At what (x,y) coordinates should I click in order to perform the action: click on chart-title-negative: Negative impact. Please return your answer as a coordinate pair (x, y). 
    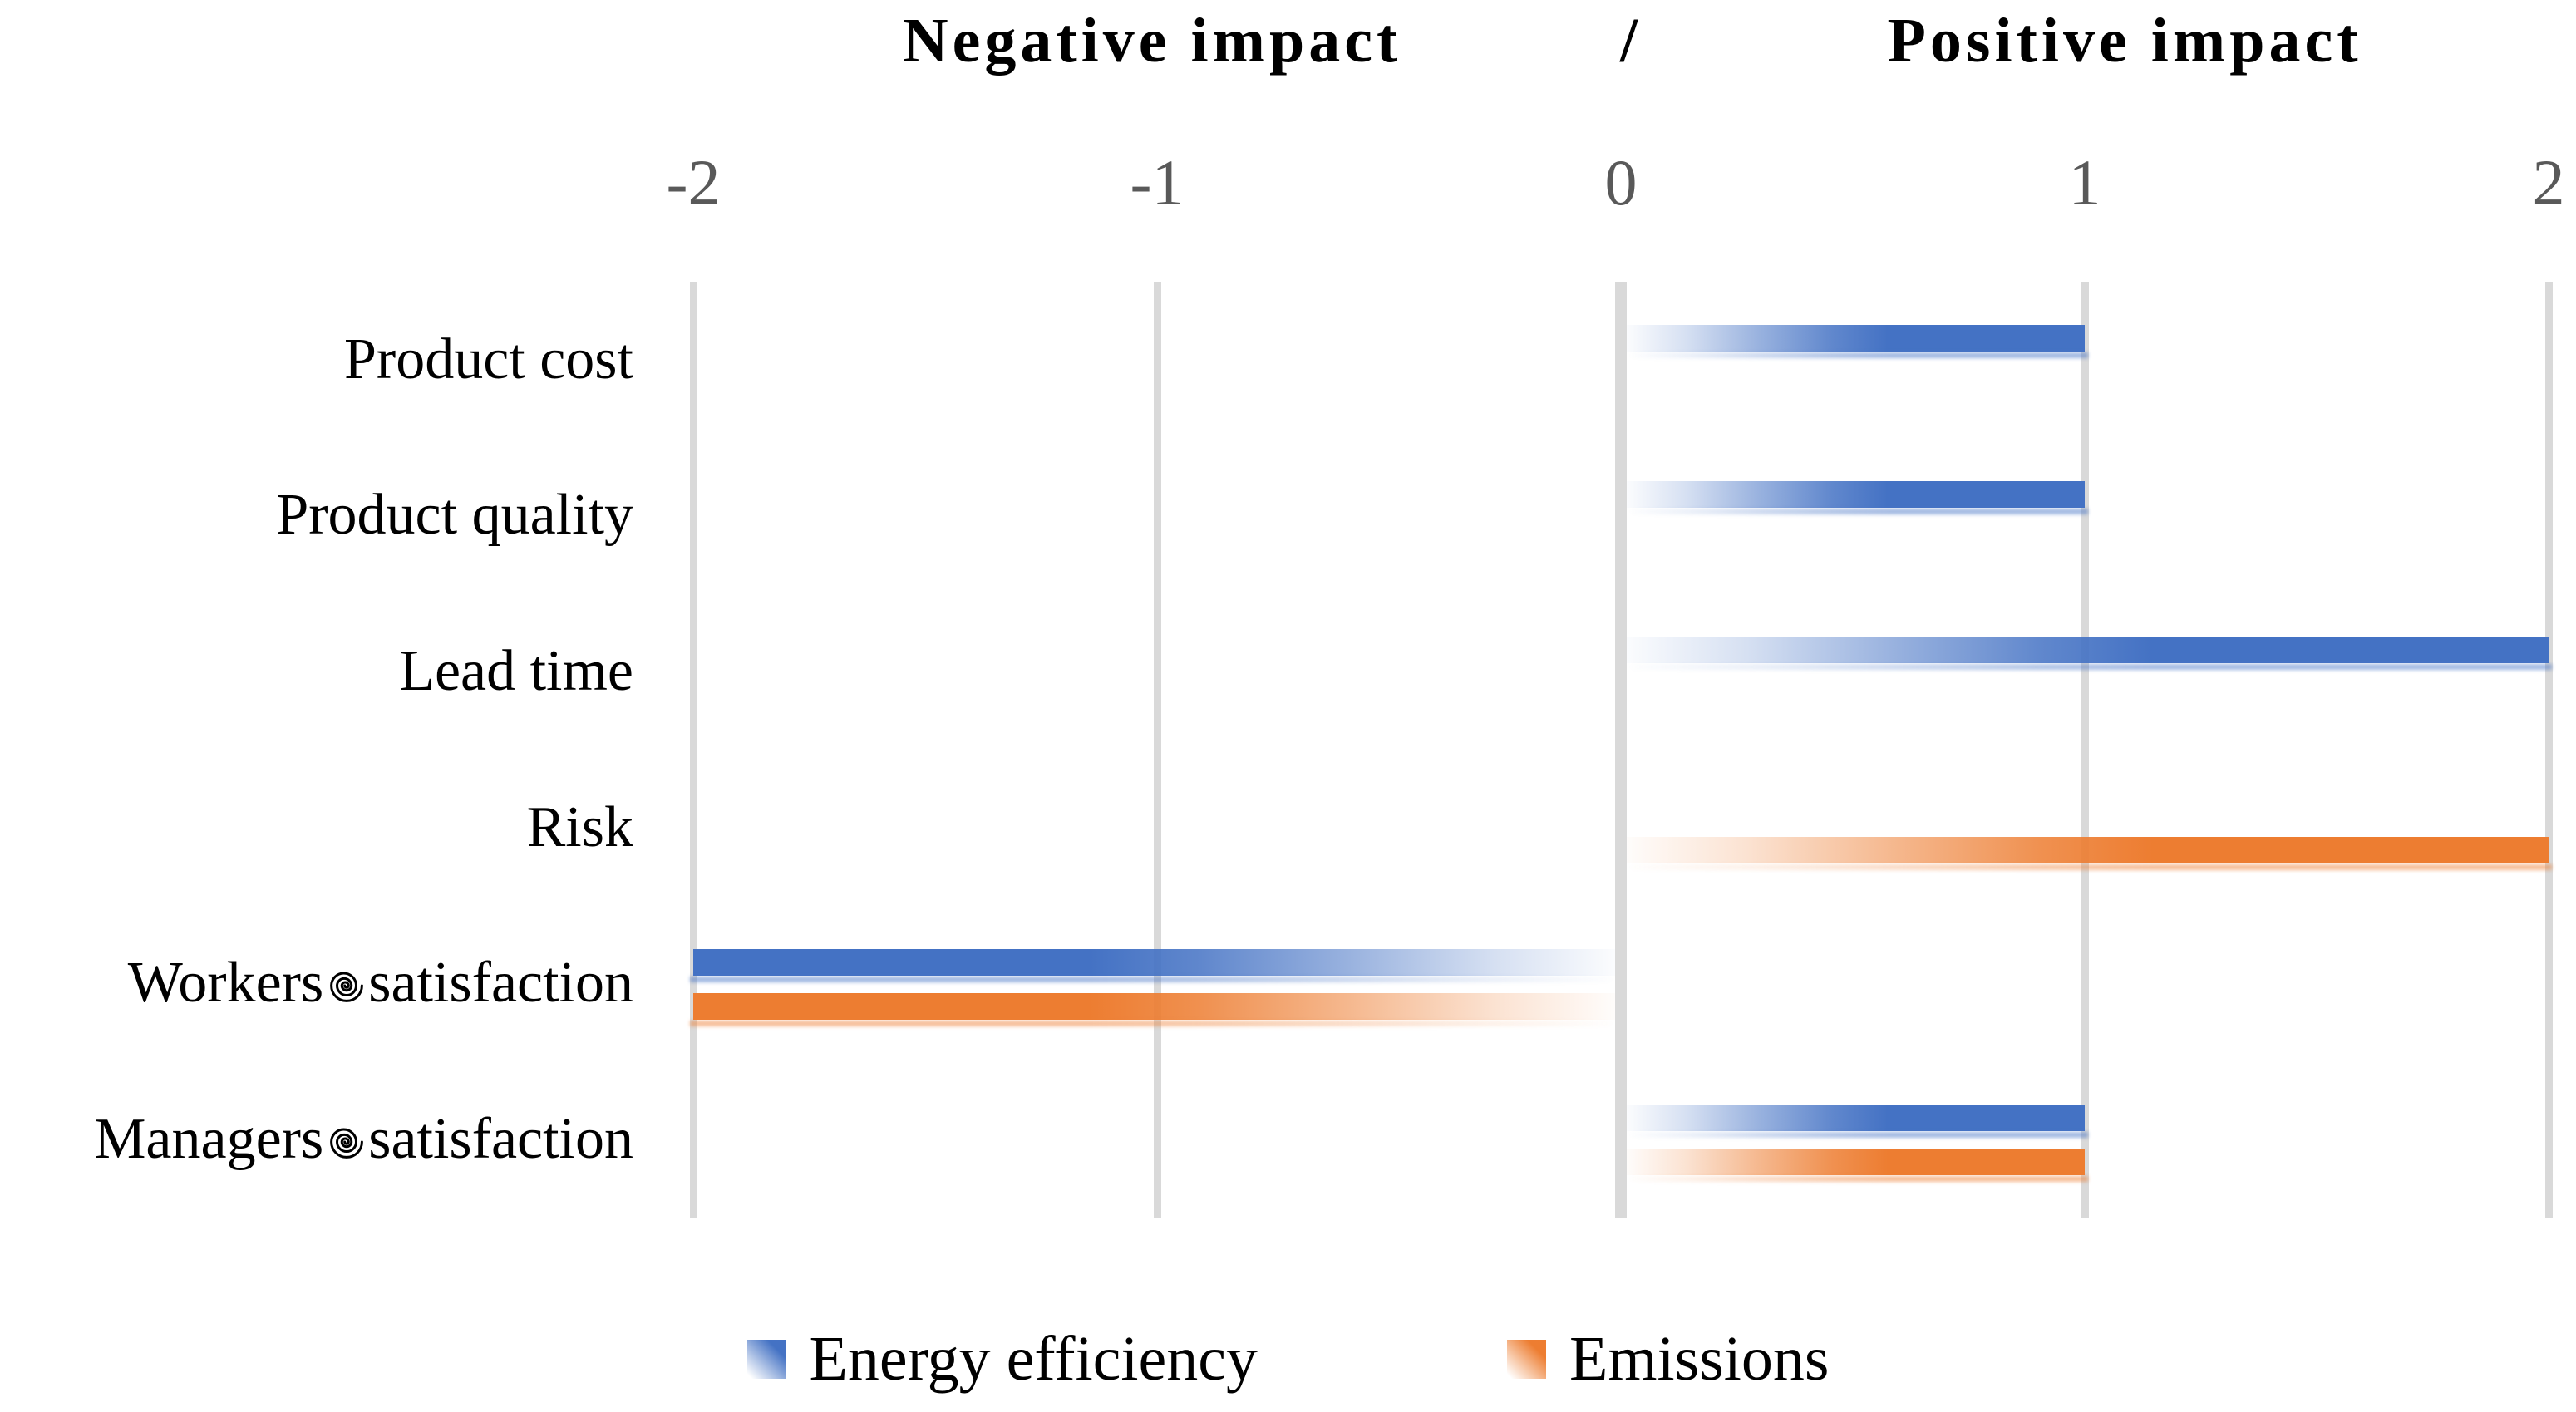
    Looking at the image, I should click on (1152, 41).